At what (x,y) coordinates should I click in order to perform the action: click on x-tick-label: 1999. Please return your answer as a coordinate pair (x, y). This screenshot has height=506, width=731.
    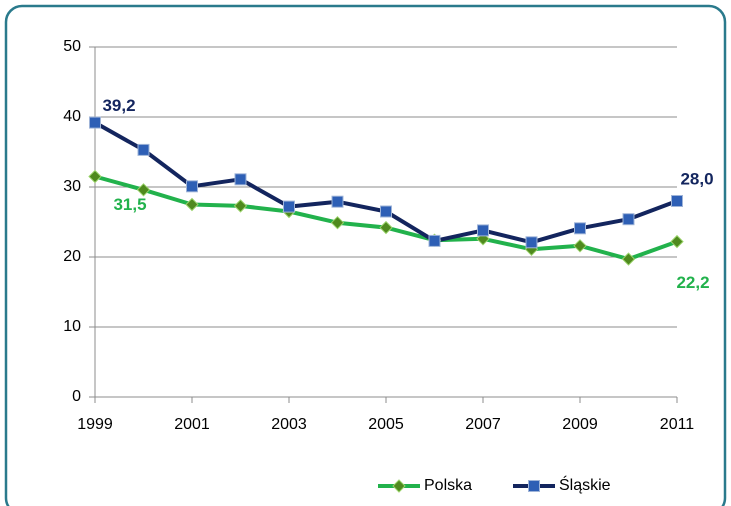
    Looking at the image, I should click on (95, 424).